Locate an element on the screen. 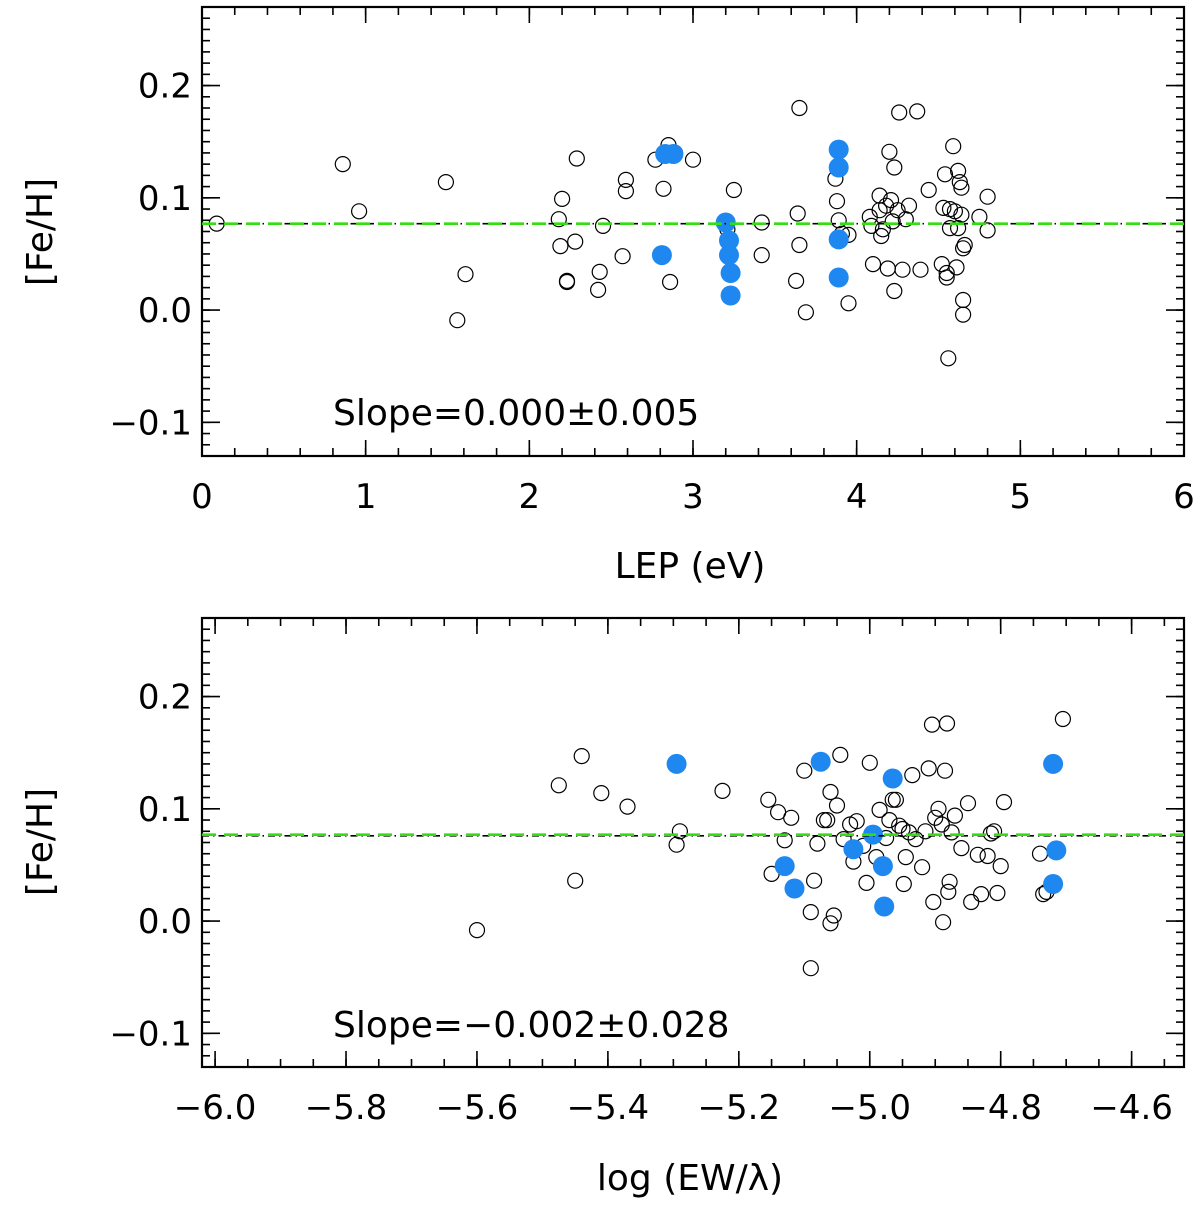 Image resolution: width=1200 pixels, height=1206 pixels. top-x-tick-label: 0 is located at coordinates (202, 497).